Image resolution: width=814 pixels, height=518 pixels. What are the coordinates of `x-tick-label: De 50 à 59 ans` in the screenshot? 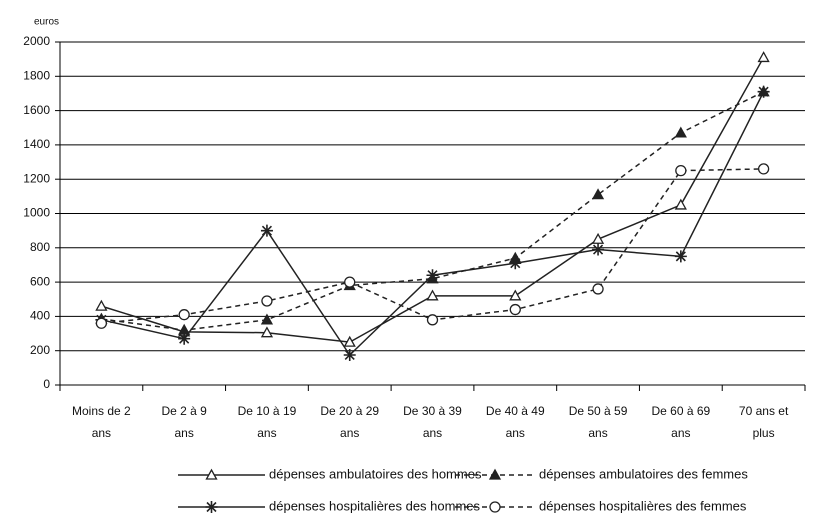 It's located at (598, 422).